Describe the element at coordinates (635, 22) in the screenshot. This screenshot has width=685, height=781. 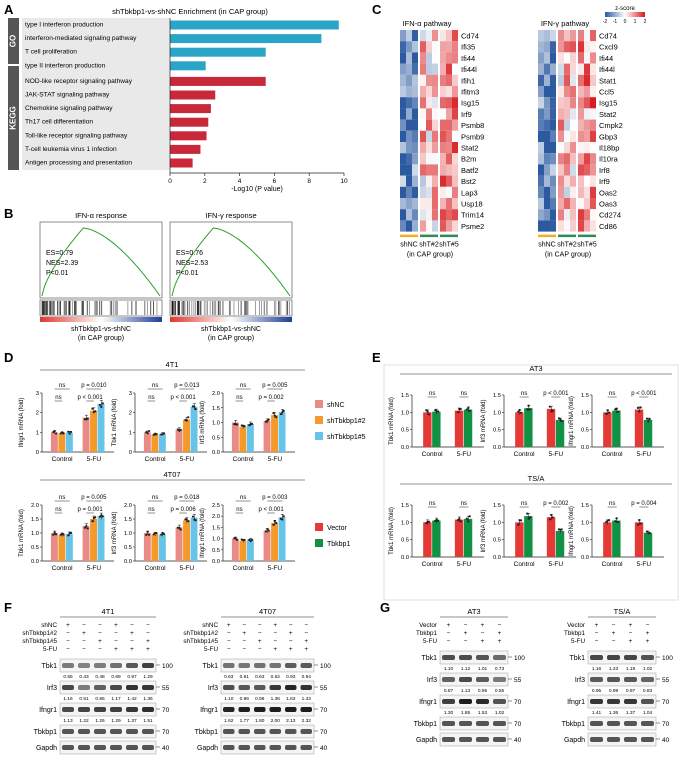
I see `zscore-tick: 1` at that location.